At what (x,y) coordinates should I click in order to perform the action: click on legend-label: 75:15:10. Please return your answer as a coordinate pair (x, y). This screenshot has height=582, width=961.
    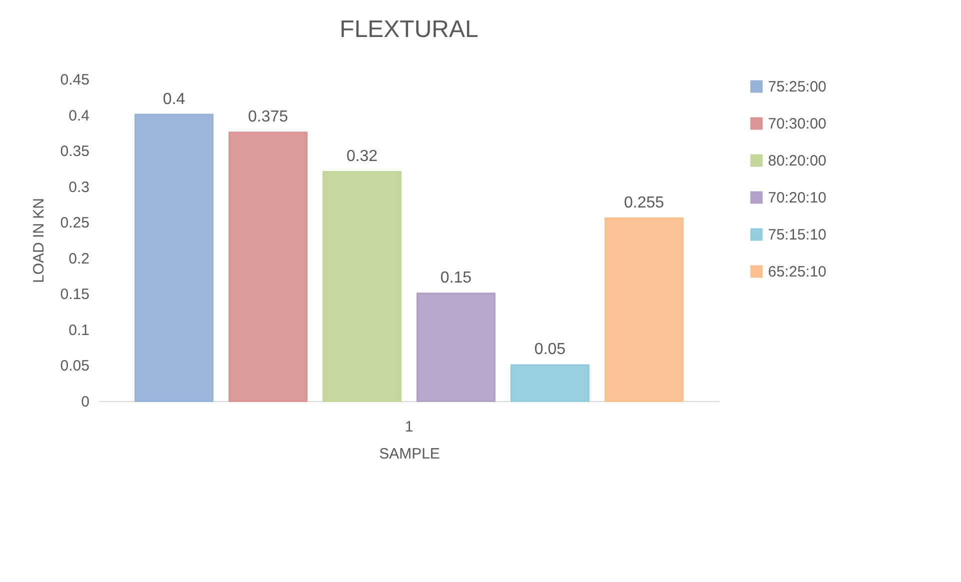
    Looking at the image, I should click on (797, 235).